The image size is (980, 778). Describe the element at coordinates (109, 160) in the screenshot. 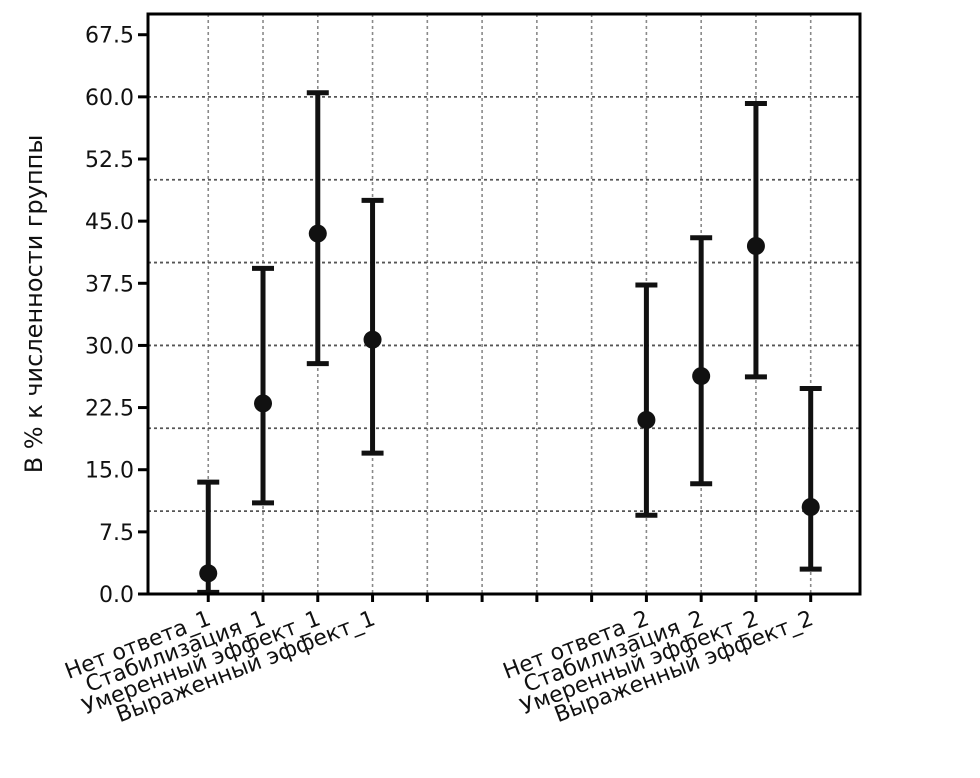

I see `y-tick-label: 52.5` at that location.